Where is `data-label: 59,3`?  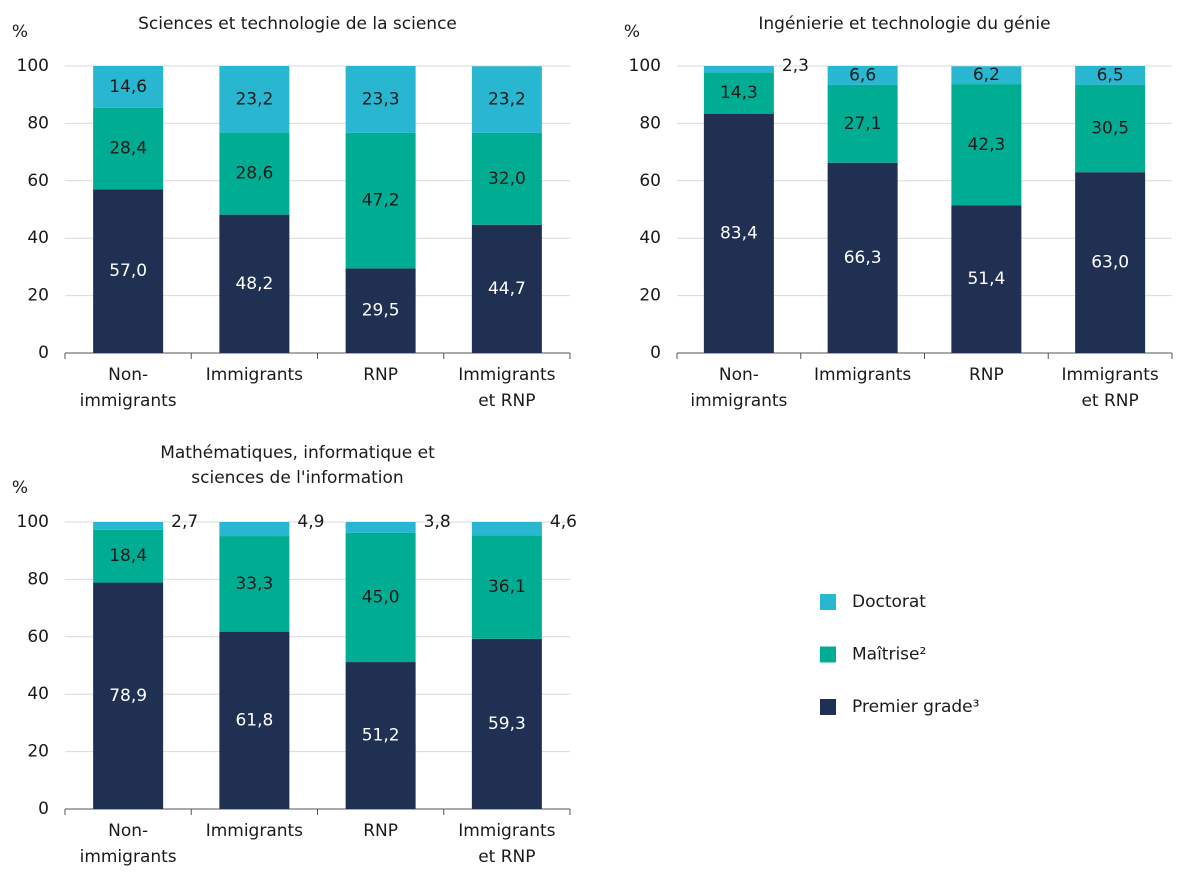 data-label: 59,3 is located at coordinates (507, 724).